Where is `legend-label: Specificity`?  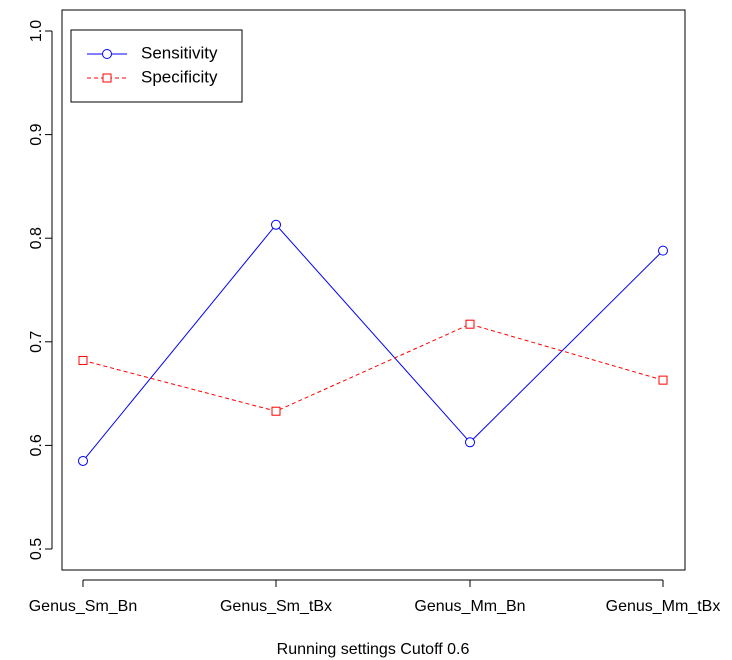
legend-label: Specificity is located at coordinates (179, 76).